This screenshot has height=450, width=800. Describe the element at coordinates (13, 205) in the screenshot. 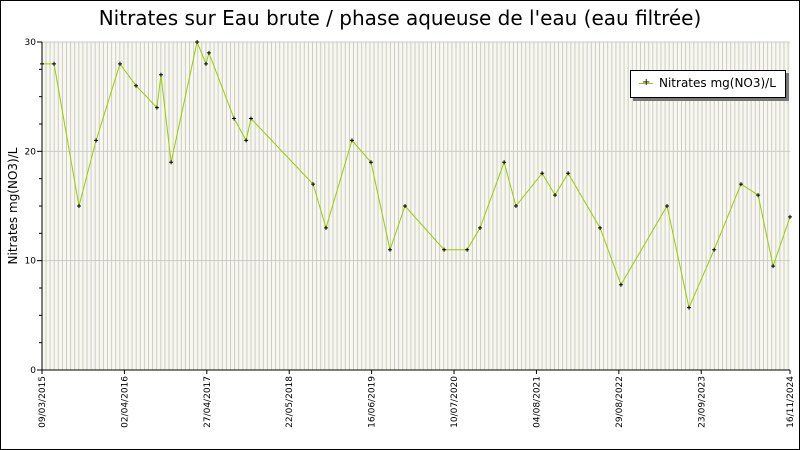

I see `y-axis-label: Nitrates mg(NO3)/L` at that location.